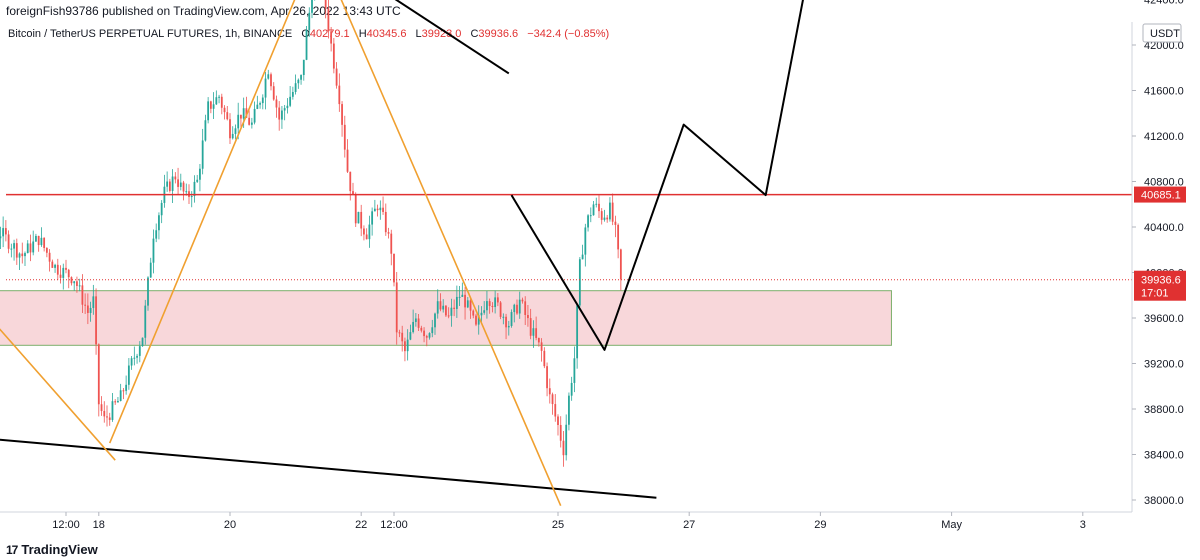 This screenshot has width=1200, height=560. Describe the element at coordinates (418, 34) in the screenshot. I see `ohlc-low-key: L` at that location.